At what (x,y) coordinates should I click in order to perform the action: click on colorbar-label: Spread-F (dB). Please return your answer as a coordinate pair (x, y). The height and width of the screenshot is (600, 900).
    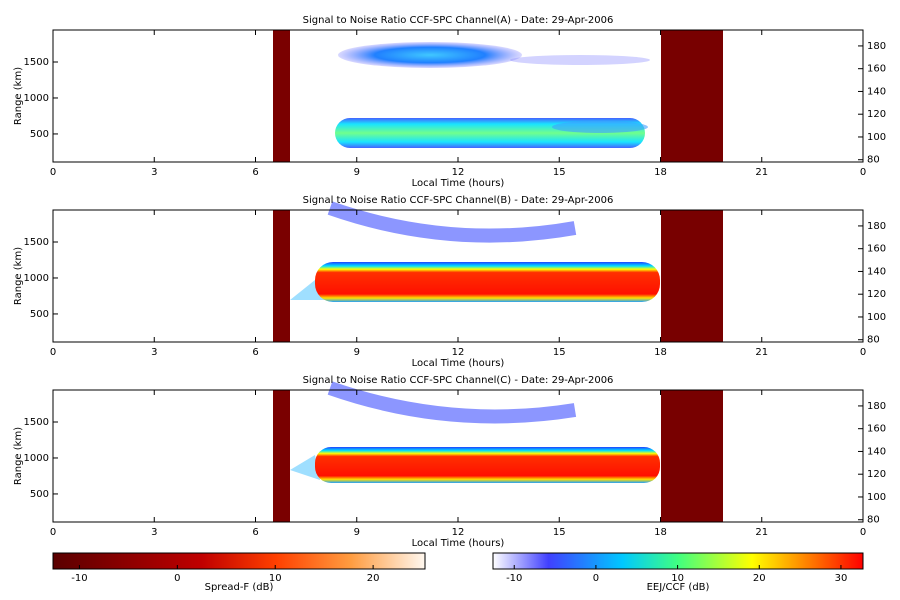
    Looking at the image, I should click on (239, 587).